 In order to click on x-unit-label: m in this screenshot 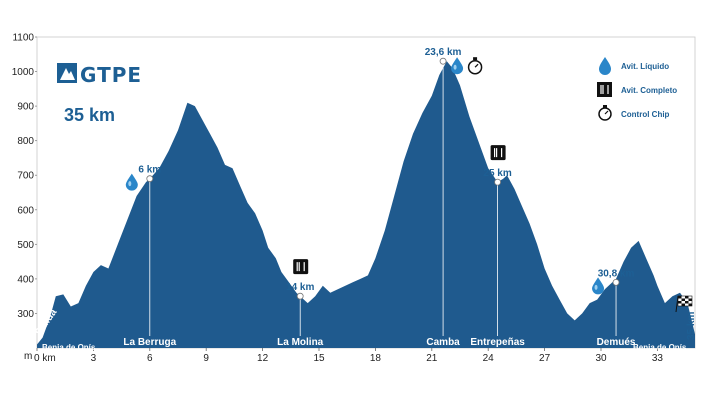, I will do `click(28, 356)`.